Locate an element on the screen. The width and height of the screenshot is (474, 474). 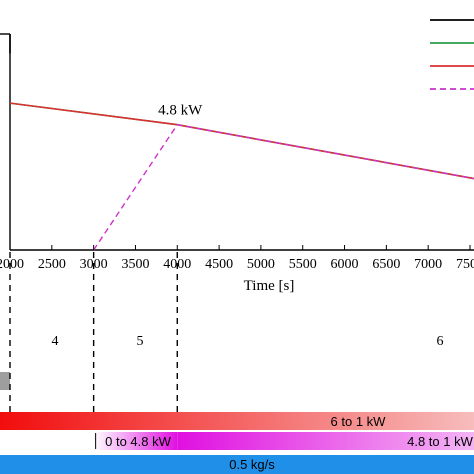
x-tick-label: 2000 is located at coordinates (12, 264).